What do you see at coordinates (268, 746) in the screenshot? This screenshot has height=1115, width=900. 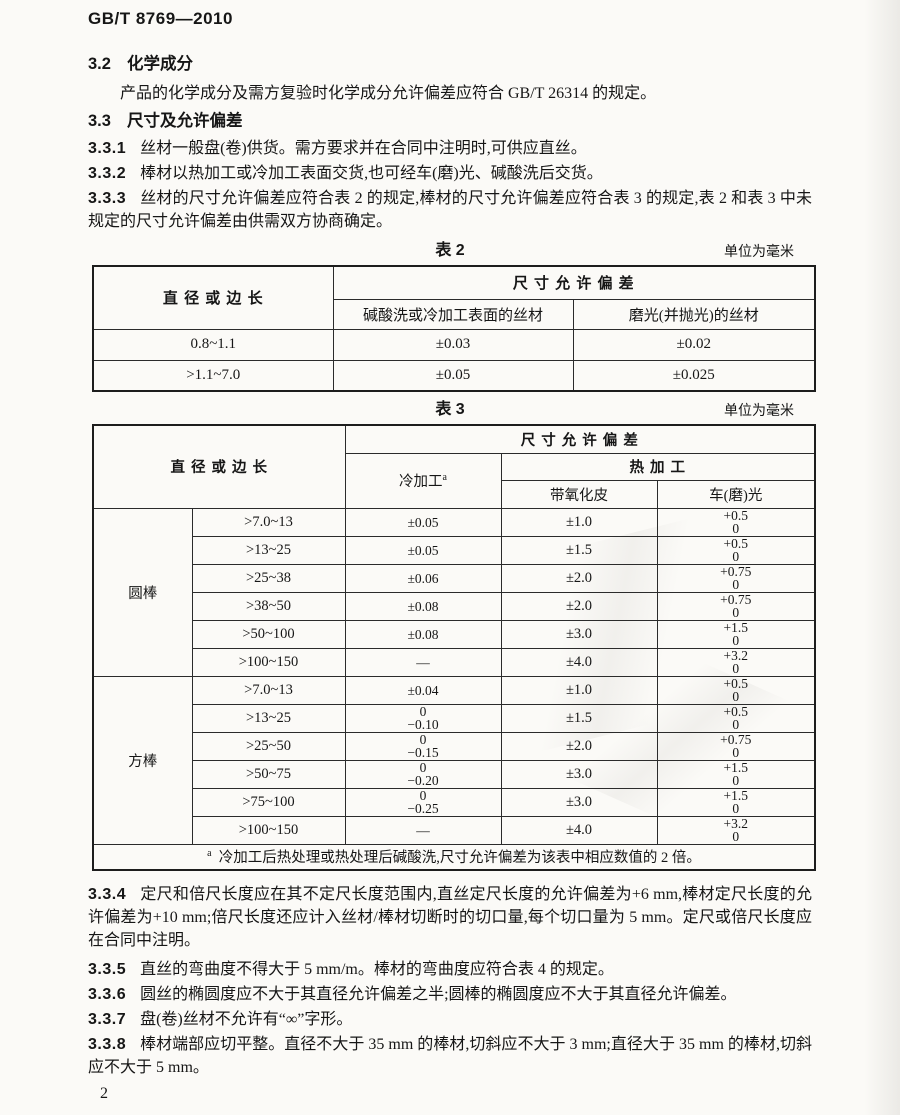 I see `size-cell: >25~50` at bounding box center [268, 746].